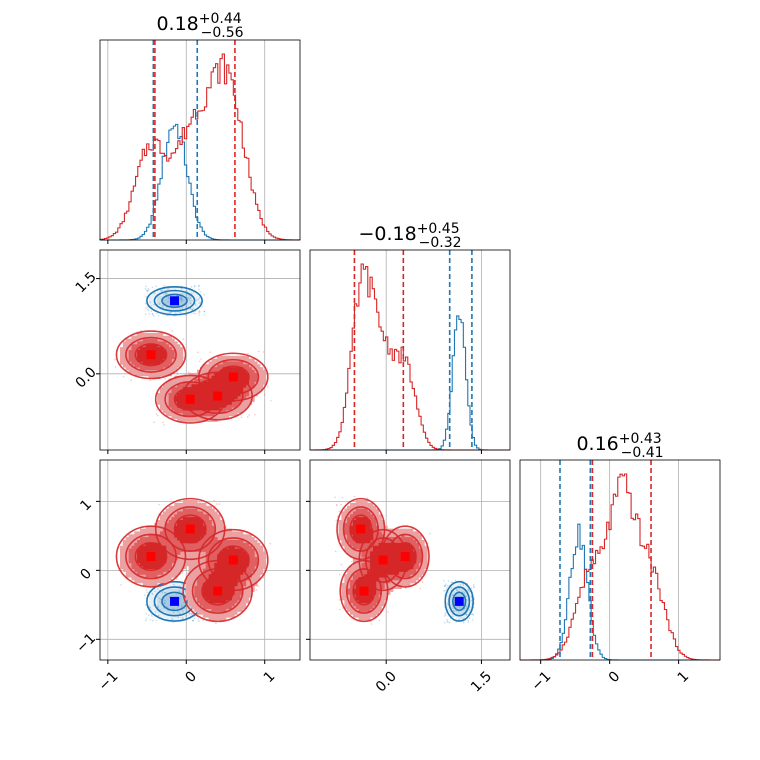 The width and height of the screenshot is (760, 760). I want to click on density-panel-y-x, so click(193, 355).